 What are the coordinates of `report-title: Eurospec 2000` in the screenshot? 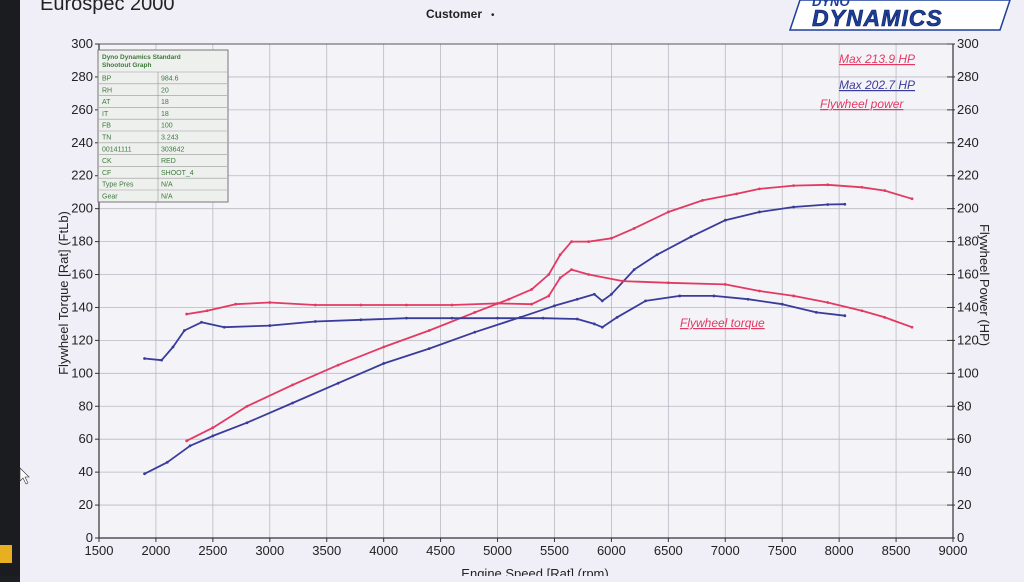 It's located at (107, 7).